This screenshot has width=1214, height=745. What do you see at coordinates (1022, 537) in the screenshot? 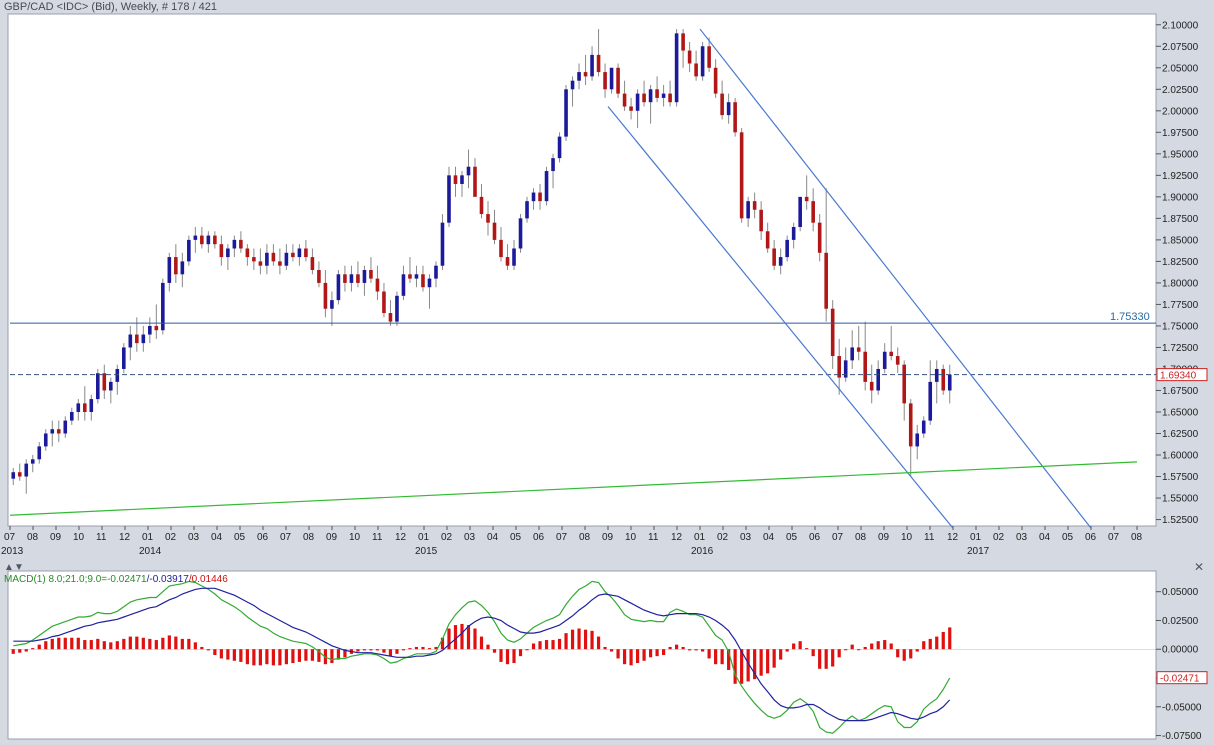
I see `x-tick-label: 03` at bounding box center [1022, 537].